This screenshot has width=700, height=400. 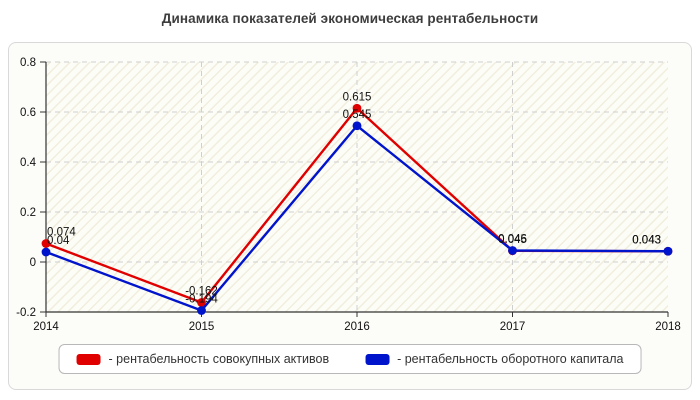 What do you see at coordinates (202, 327) in the screenshot?
I see `x-tick-label: 2015` at bounding box center [202, 327].